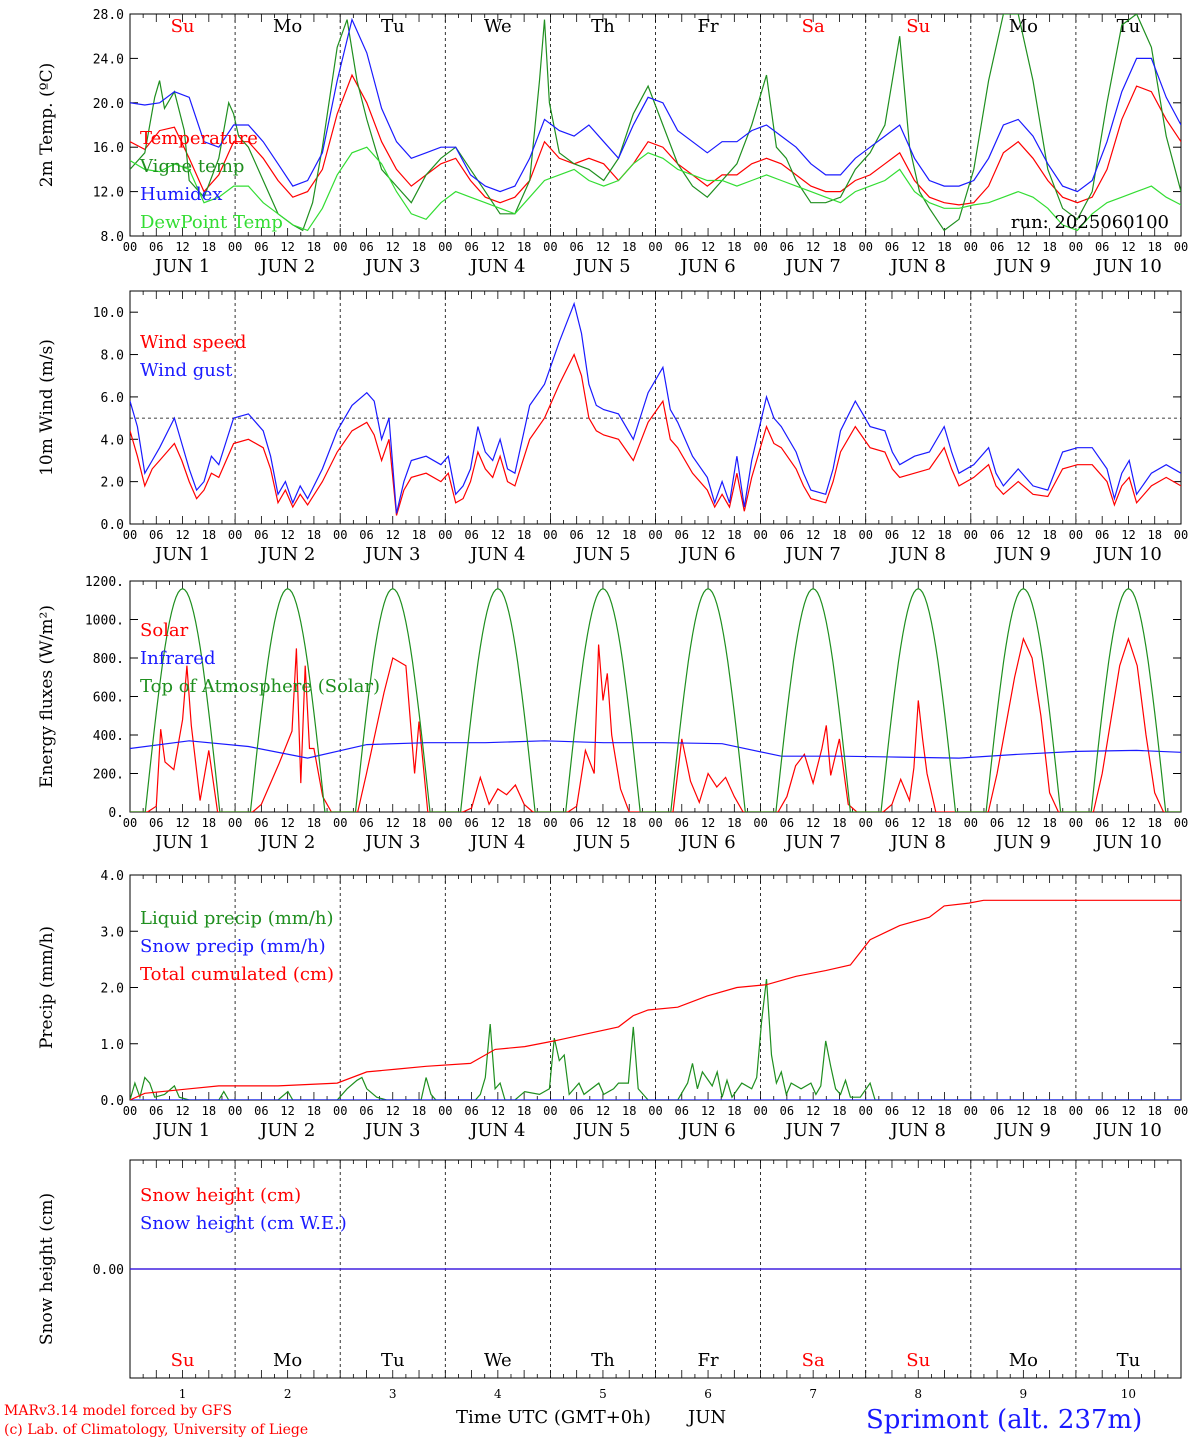  Describe the element at coordinates (47, 1269) in the screenshot. I see `y-axis-title: Snow height (cm)` at that location.